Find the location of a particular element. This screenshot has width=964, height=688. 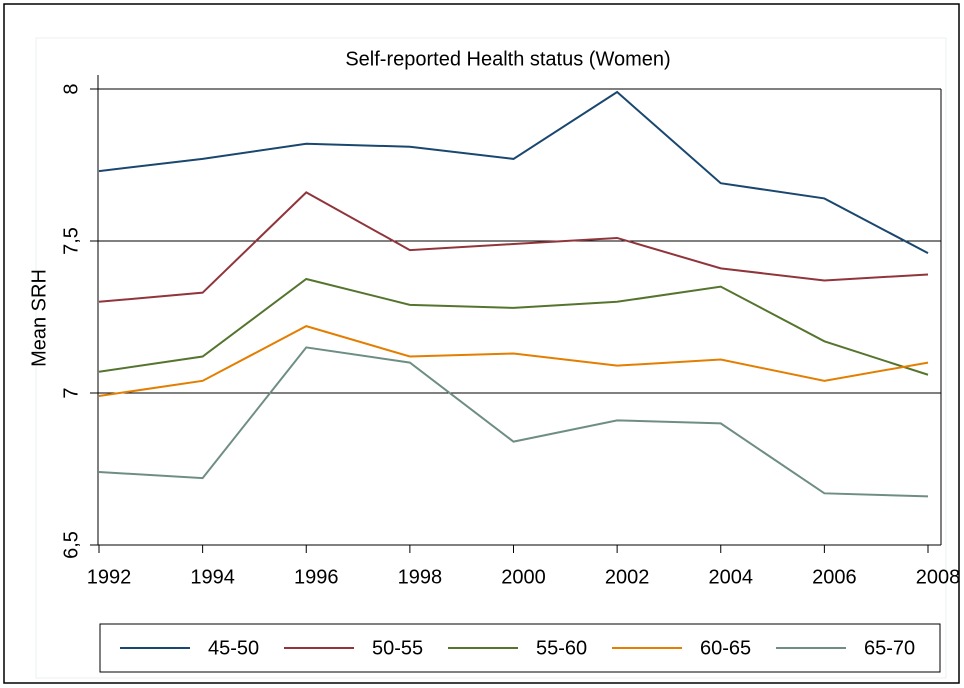

y-tick-label: 6,5 is located at coordinates (71, 545).